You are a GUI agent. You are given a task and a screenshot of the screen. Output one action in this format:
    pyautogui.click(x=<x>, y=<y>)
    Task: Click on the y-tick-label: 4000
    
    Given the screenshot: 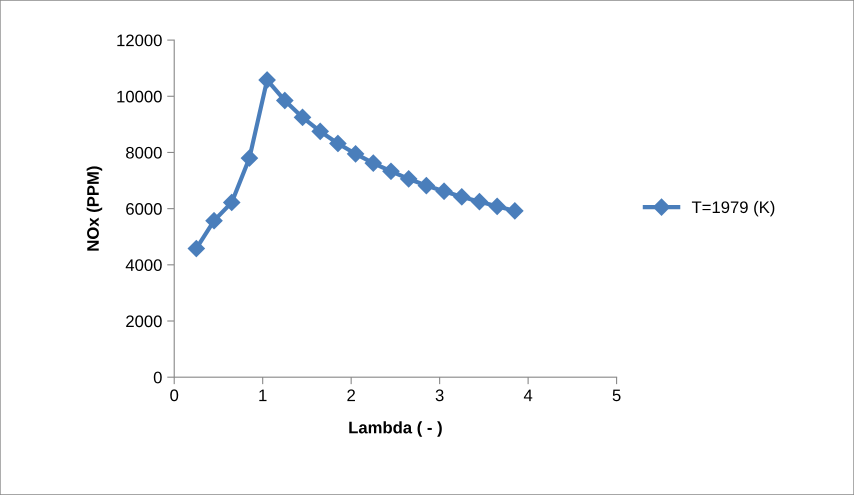 What is the action you would take?
    pyautogui.click(x=144, y=265)
    